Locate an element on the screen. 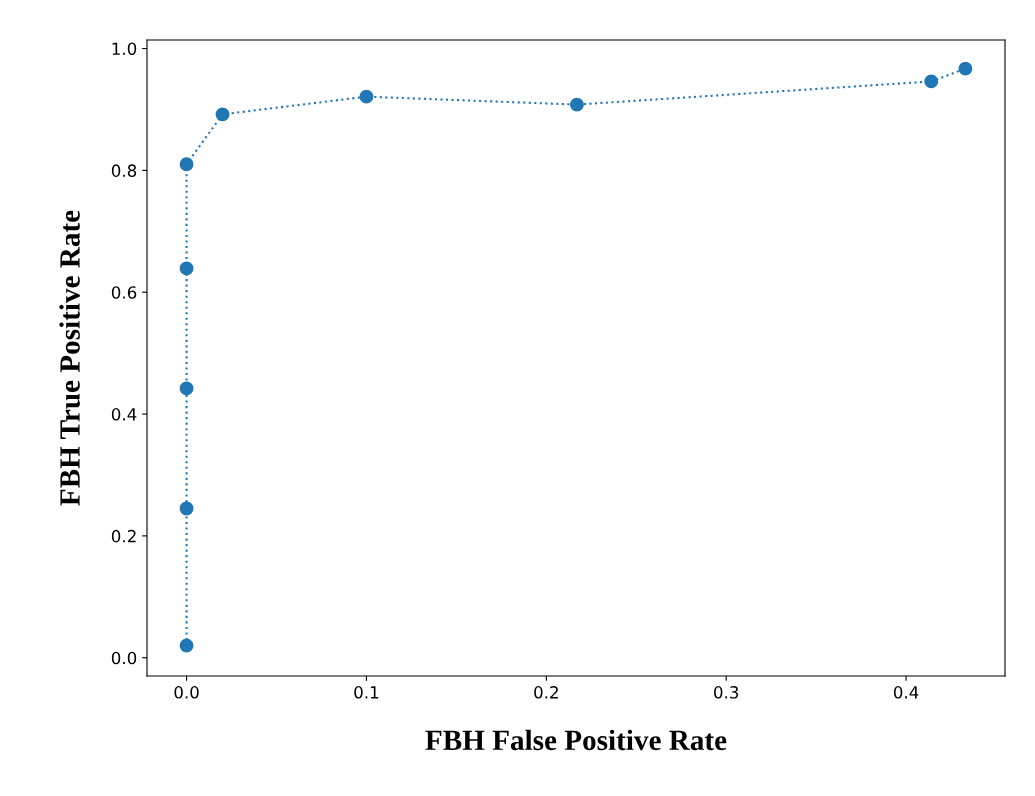 This screenshot has height=796, width=1035. y-tick-label: 0.8 is located at coordinates (124, 170).